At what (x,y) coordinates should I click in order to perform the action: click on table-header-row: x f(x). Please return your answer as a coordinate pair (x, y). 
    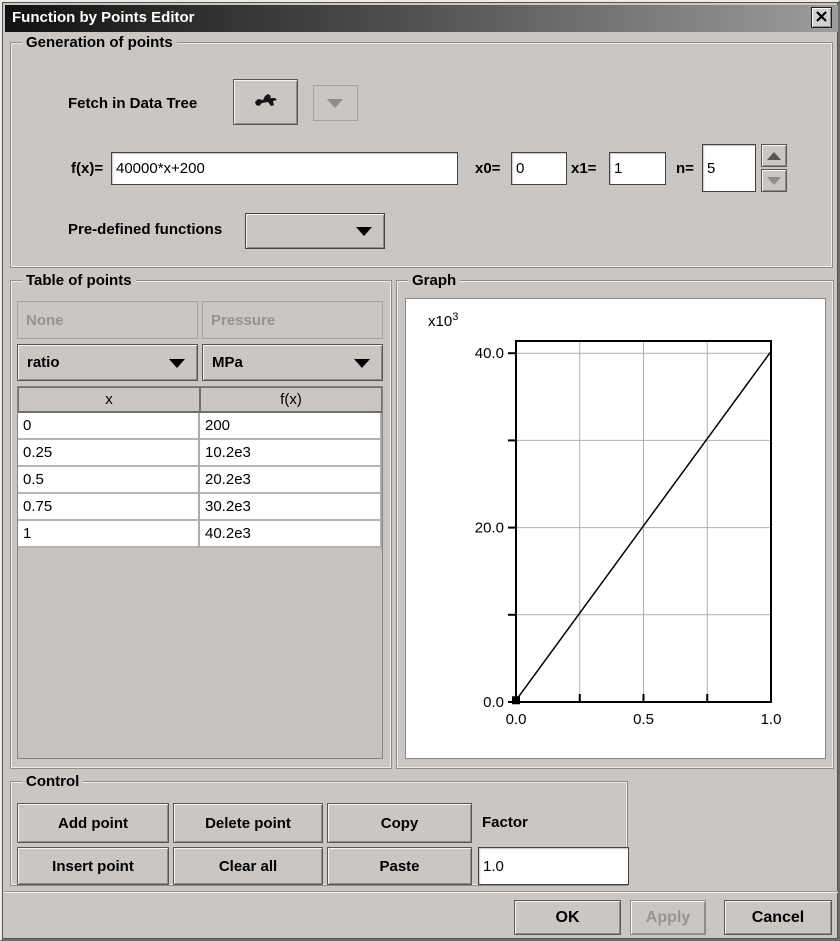
    Looking at the image, I should click on (200, 400).